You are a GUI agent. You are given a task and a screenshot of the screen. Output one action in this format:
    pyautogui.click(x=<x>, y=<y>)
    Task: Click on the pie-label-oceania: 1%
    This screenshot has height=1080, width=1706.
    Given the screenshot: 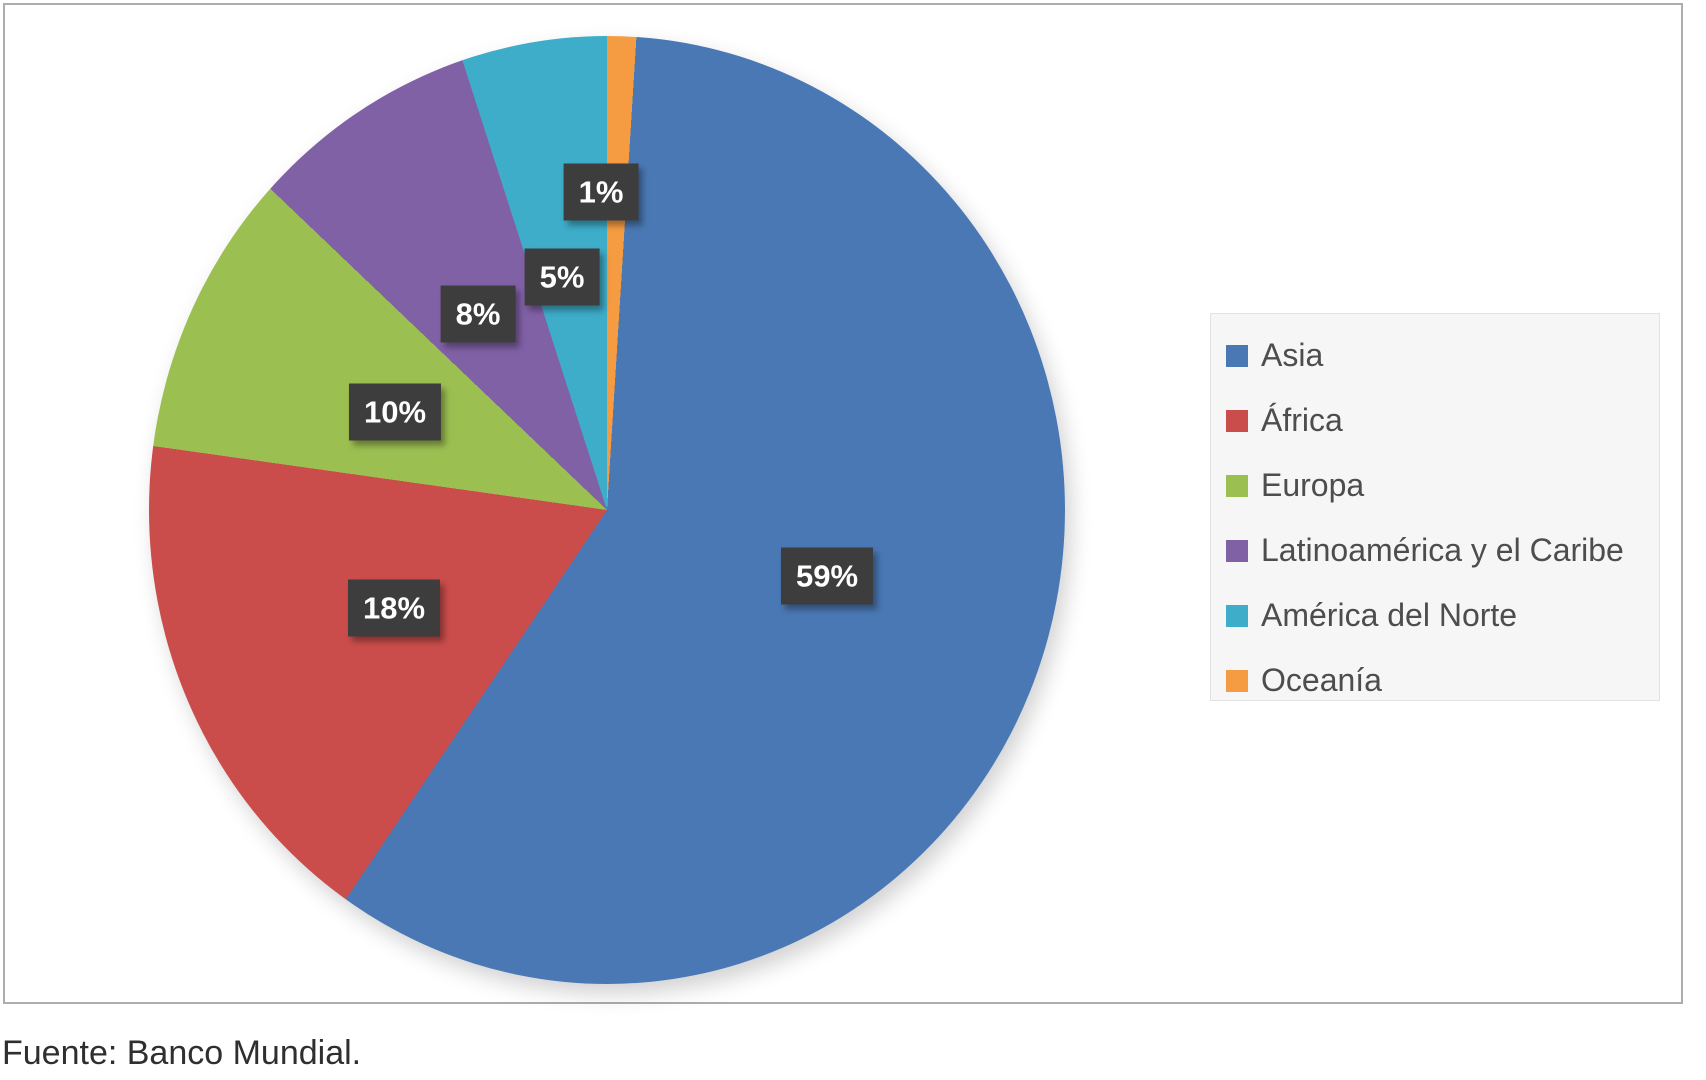 What is the action you would take?
    pyautogui.click(x=601, y=192)
    